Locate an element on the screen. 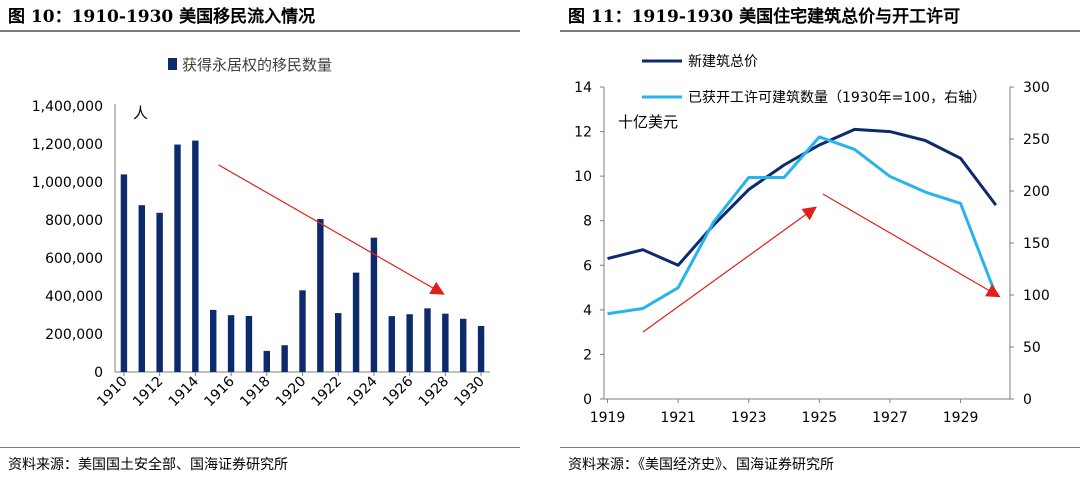 The height and width of the screenshot is (480, 1080). y-tick-label: 0 is located at coordinates (98, 373).